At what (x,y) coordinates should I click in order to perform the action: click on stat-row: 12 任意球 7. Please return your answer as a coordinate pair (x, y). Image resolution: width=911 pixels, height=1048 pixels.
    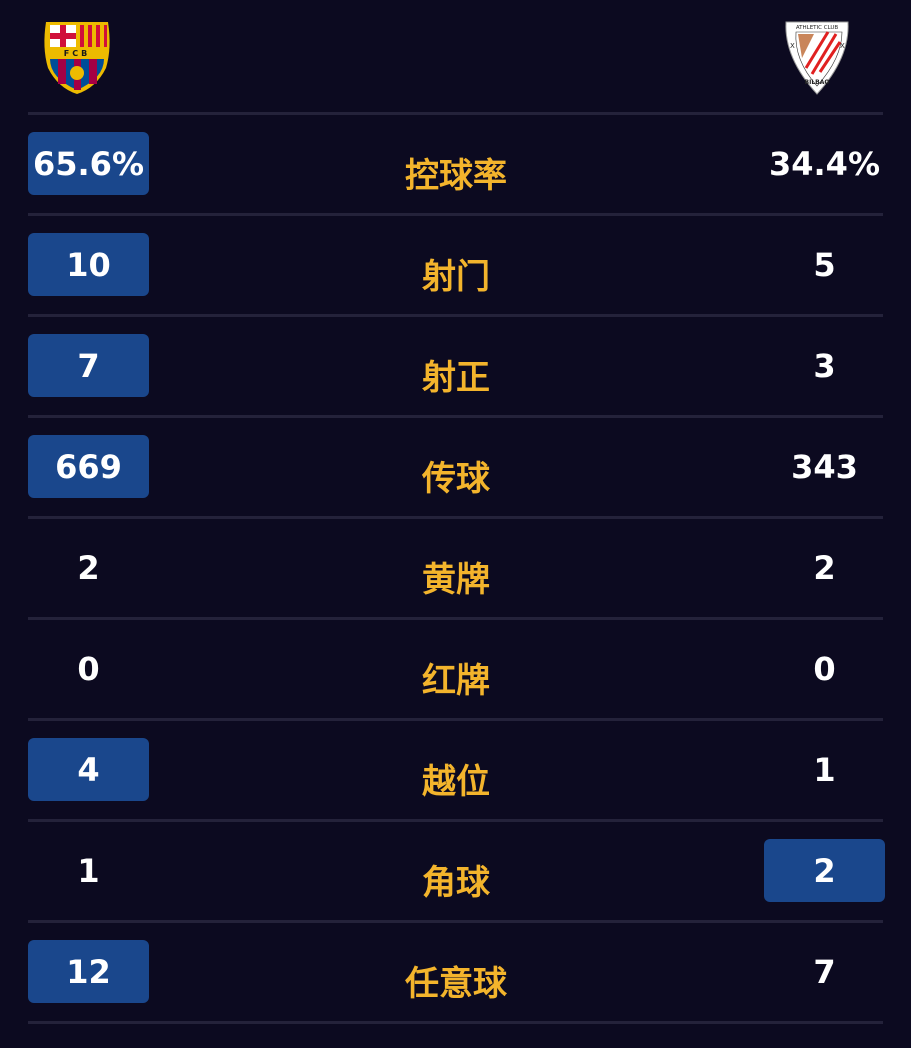
    Looking at the image, I should click on (455, 972).